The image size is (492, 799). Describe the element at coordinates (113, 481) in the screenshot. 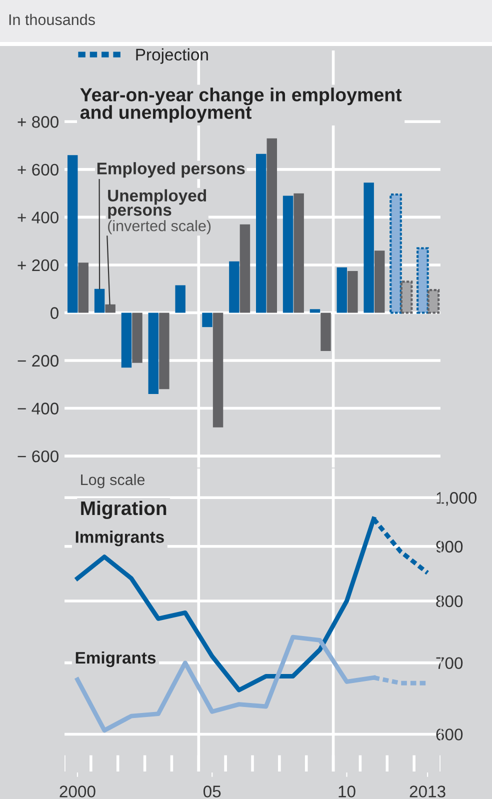

I see `annotation: Log scale` at that location.